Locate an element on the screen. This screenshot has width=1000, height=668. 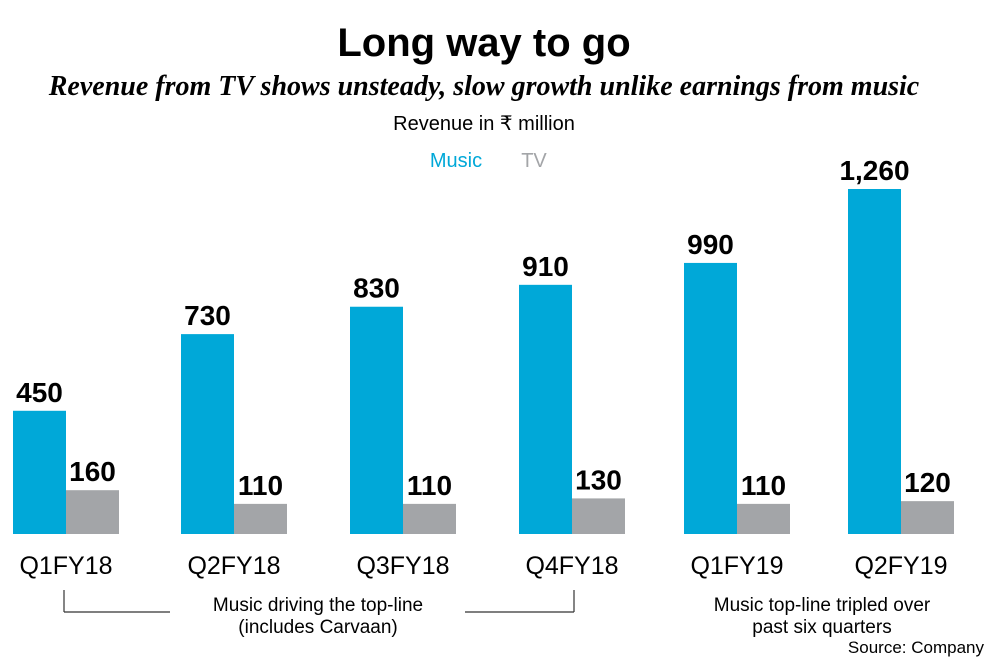
units-label: Revenue in ₹ million is located at coordinates (484, 124).